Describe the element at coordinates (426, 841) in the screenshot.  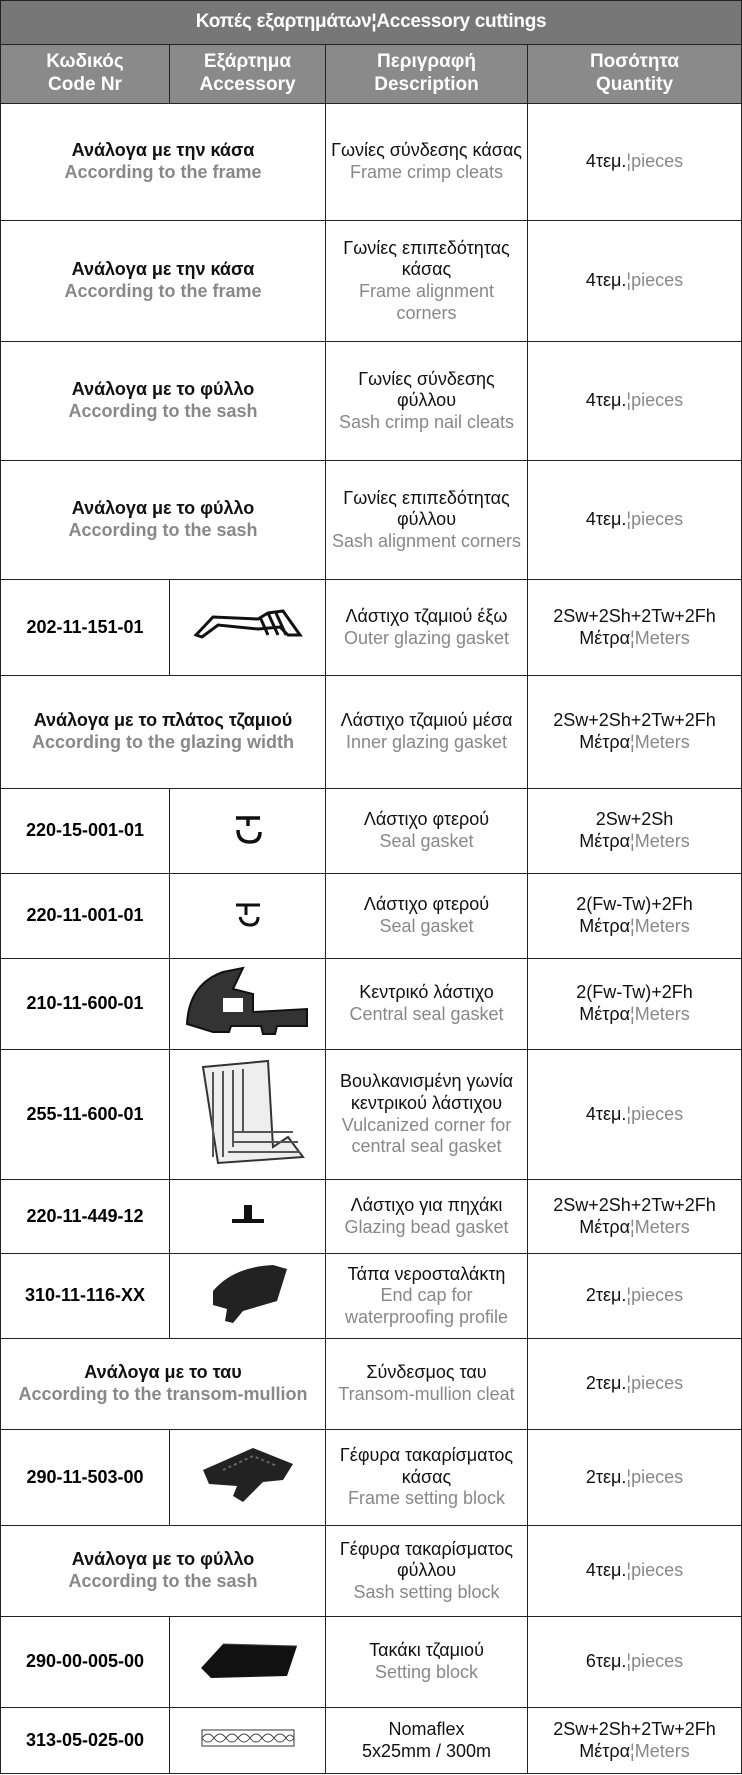
I see `description-en: Seal gasket` at that location.